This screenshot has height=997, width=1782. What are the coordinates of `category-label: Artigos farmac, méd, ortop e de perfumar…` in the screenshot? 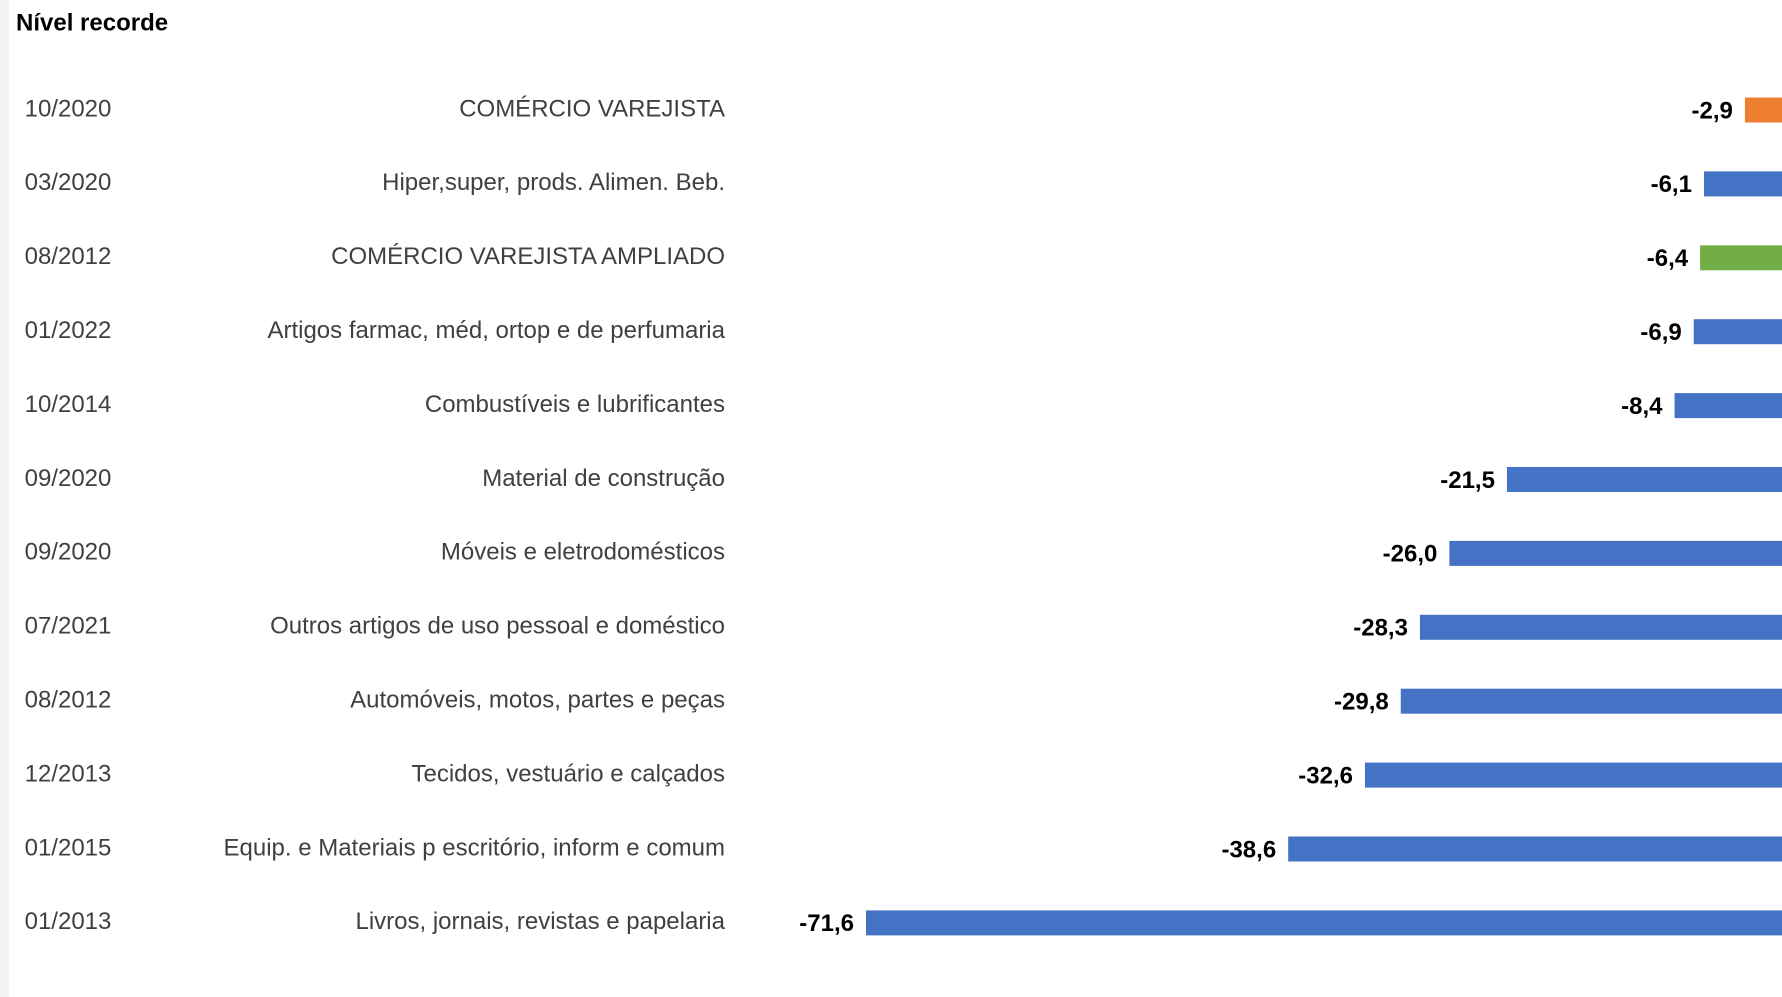 It's located at (496, 330).